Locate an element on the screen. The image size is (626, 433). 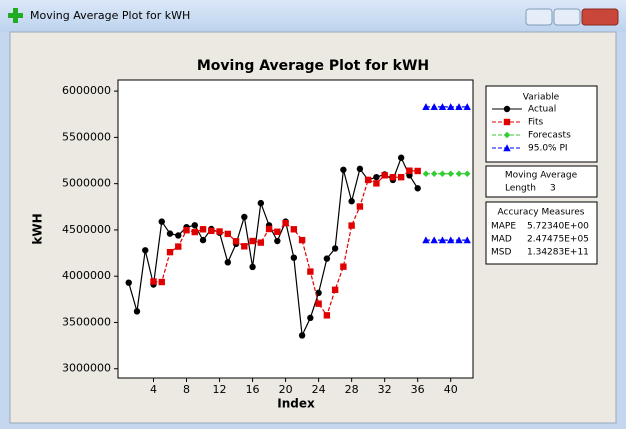
y-tick-label: 4500000 is located at coordinates (86, 229).